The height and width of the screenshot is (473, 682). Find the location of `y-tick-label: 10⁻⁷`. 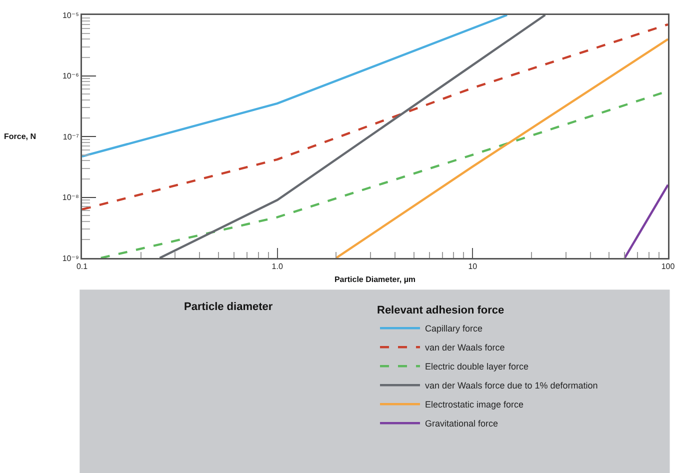

y-tick-label: 10⁻⁷ is located at coordinates (71, 137).